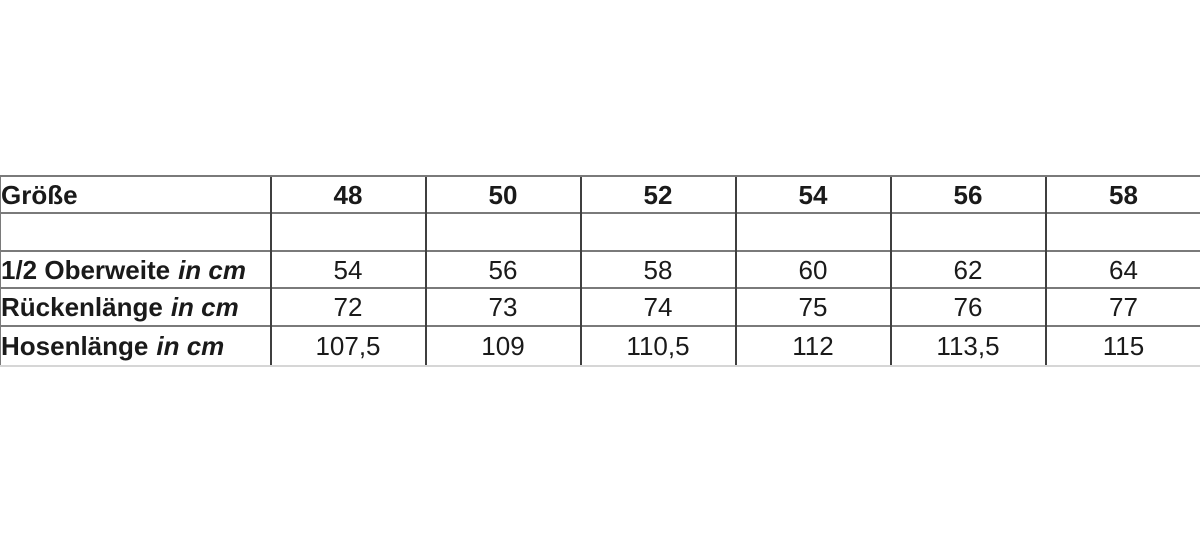  What do you see at coordinates (967, 194) in the screenshot?
I see `header-size-56: 56` at bounding box center [967, 194].